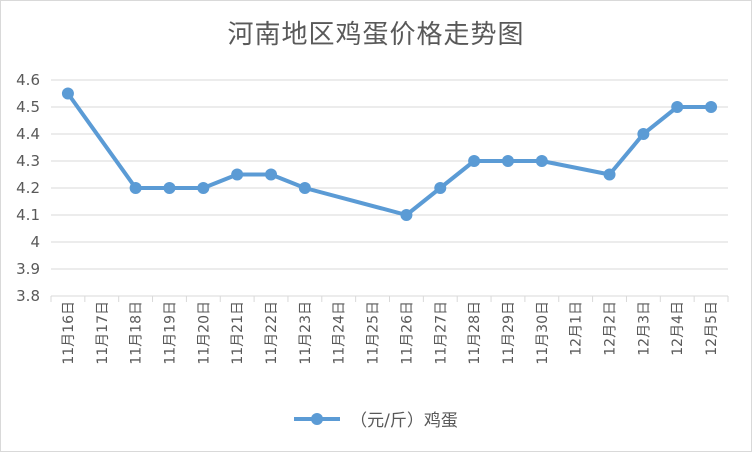 This screenshot has height=452, width=752. I want to click on x-tick-label: 11月17日, so click(103, 333).